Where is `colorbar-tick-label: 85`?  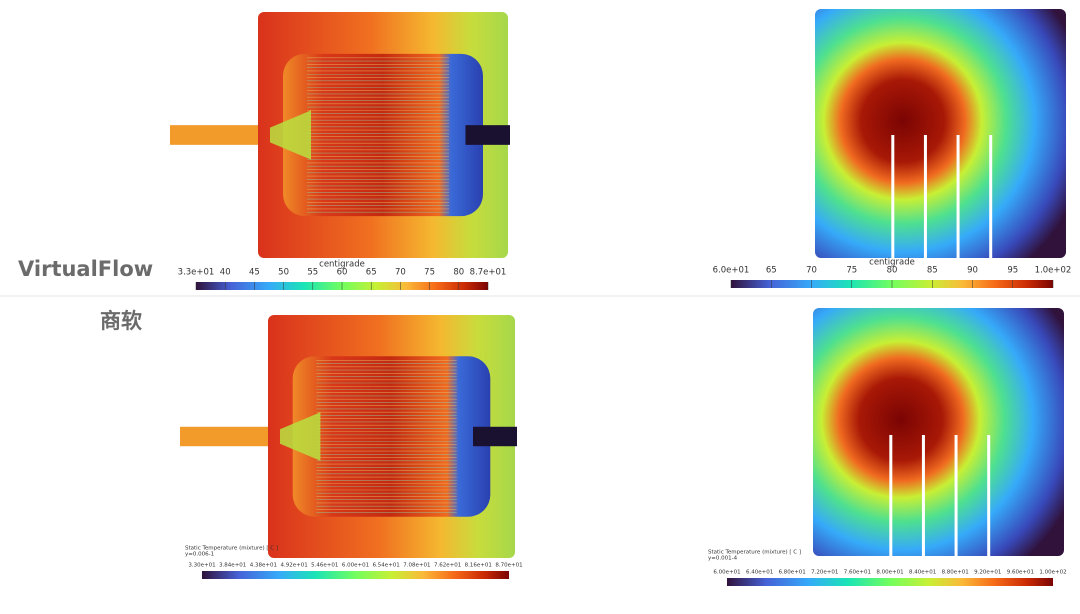 colorbar-tick-label: 85 is located at coordinates (932, 271).